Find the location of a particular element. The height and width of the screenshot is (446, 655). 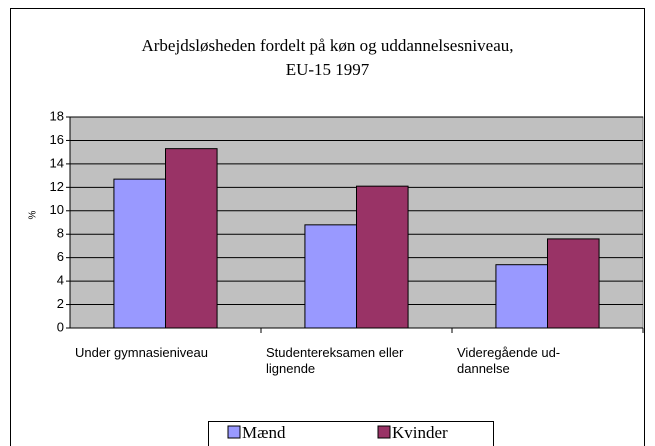

y-tick-label: 14 is located at coordinates (57, 162).